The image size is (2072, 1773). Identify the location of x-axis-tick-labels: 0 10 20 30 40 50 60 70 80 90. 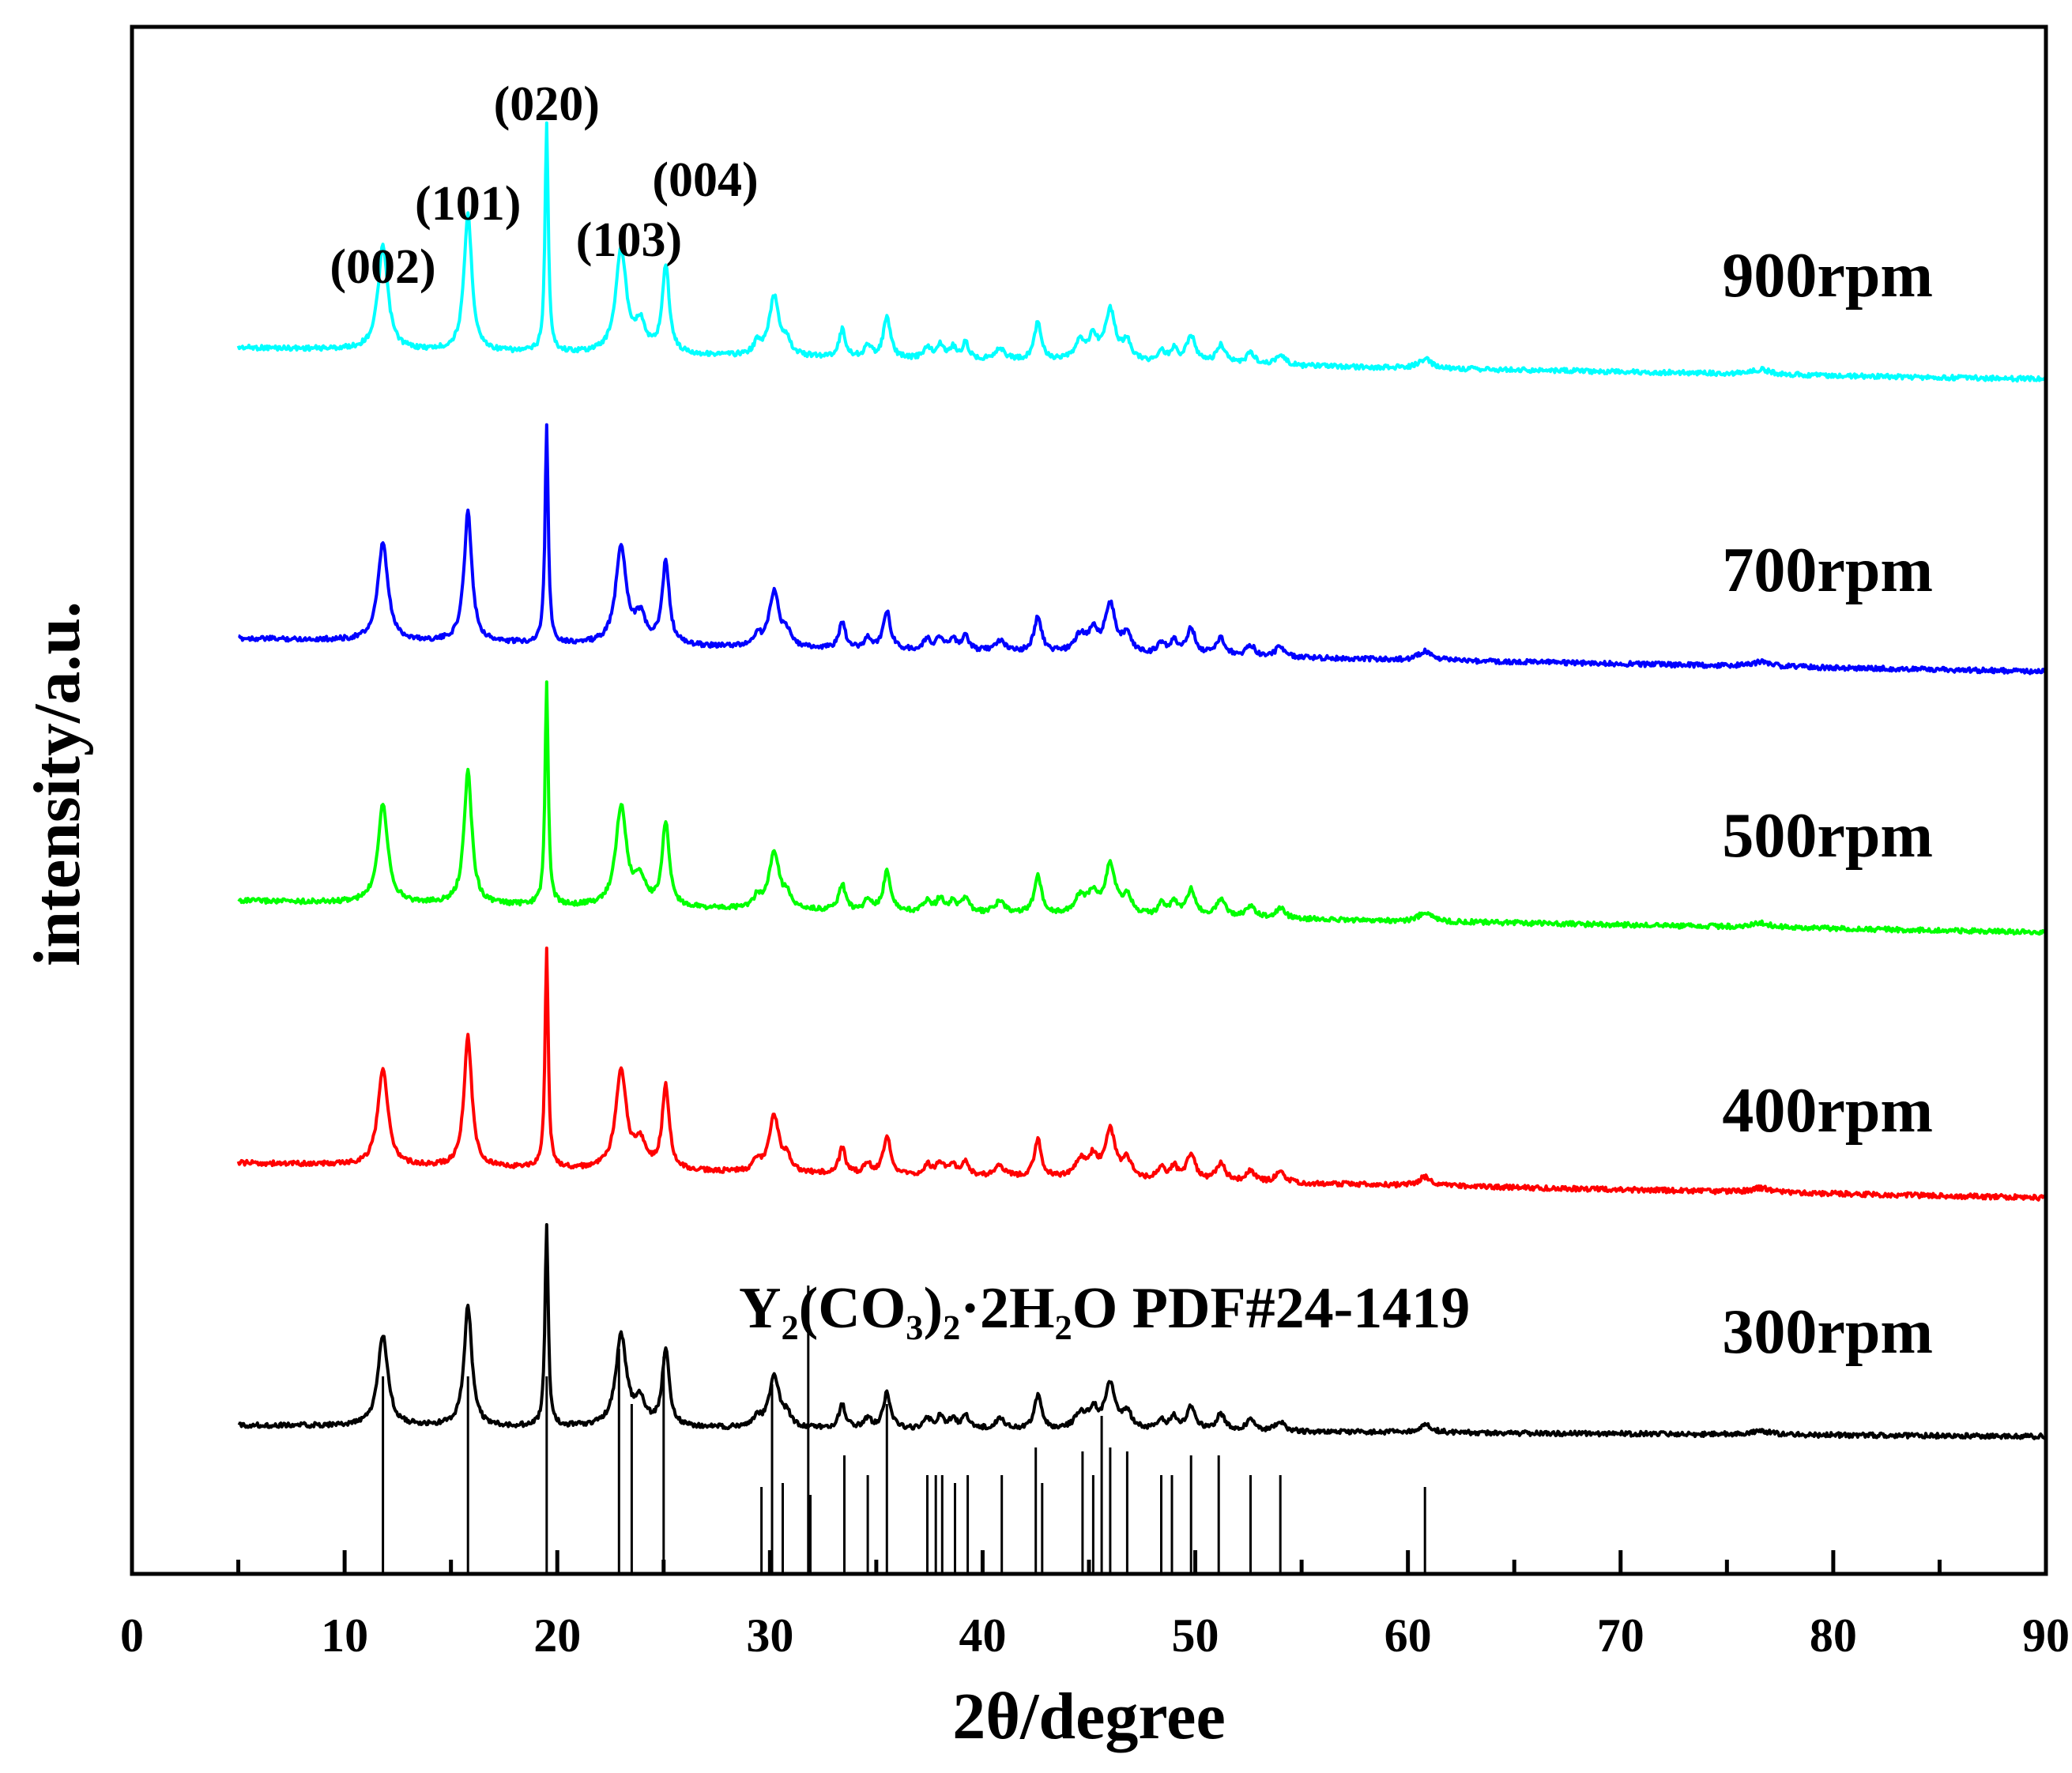
(1095, 1636).